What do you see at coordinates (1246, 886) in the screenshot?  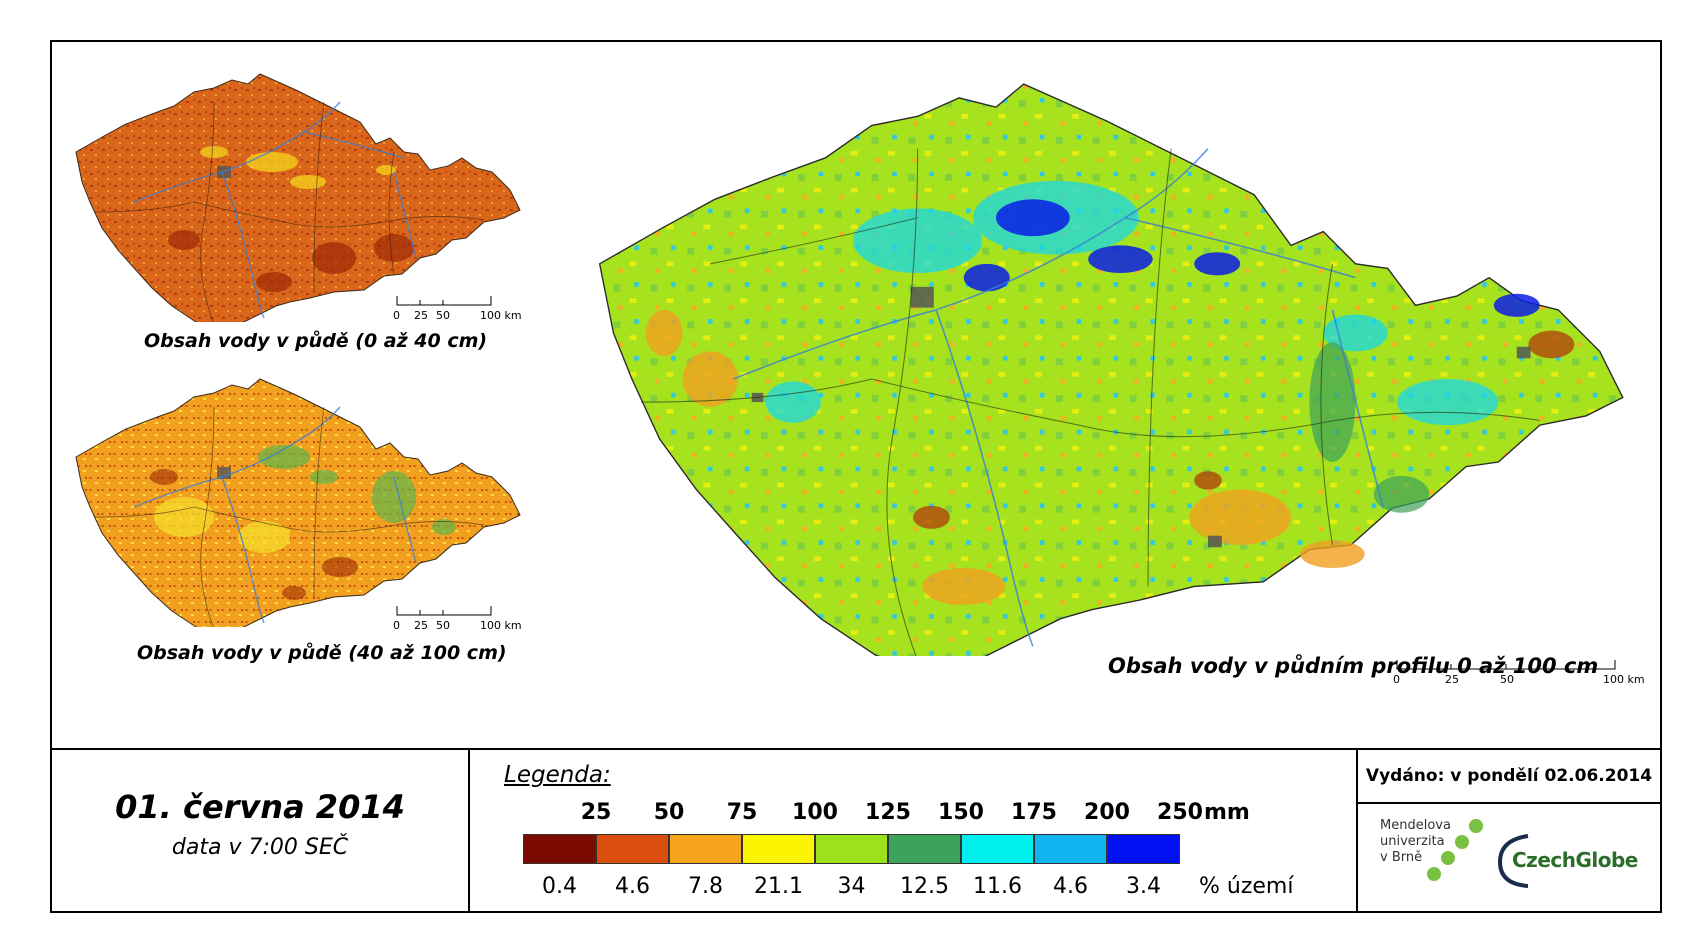 I see `legend-pct-unit: % území` at bounding box center [1246, 886].